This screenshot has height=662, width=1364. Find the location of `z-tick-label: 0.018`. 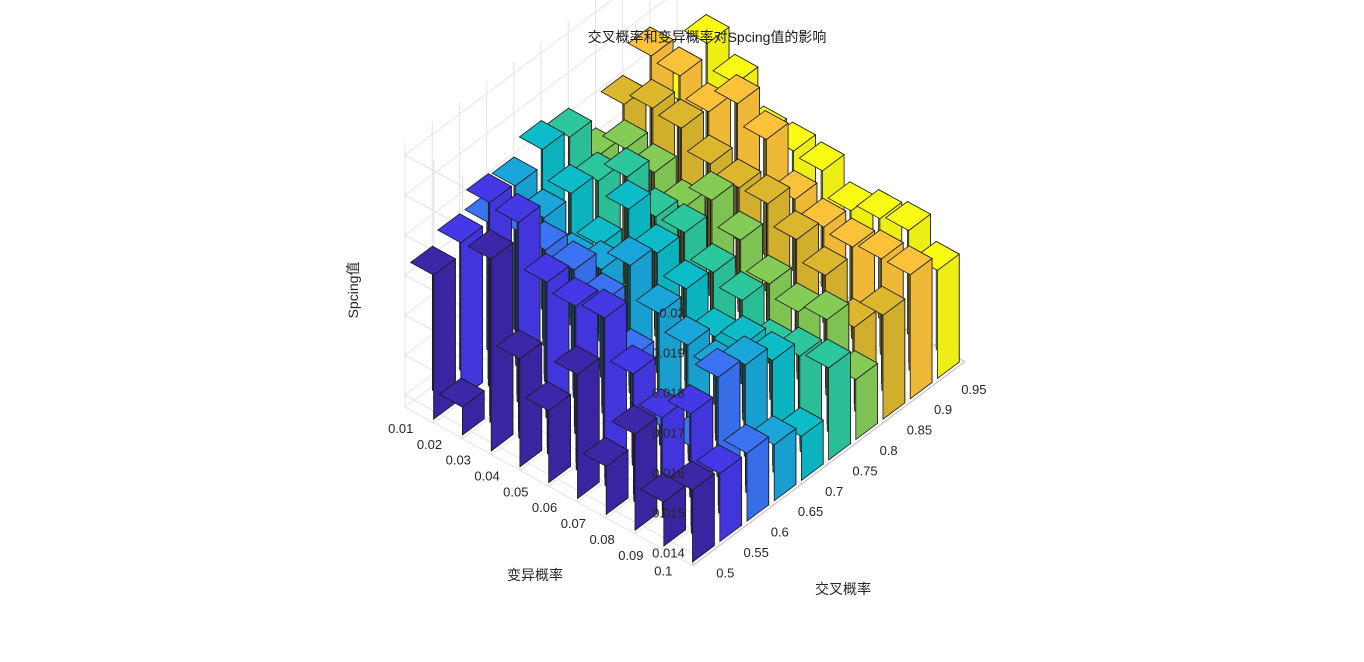

z-tick-label: 0.018 is located at coordinates (668, 393).